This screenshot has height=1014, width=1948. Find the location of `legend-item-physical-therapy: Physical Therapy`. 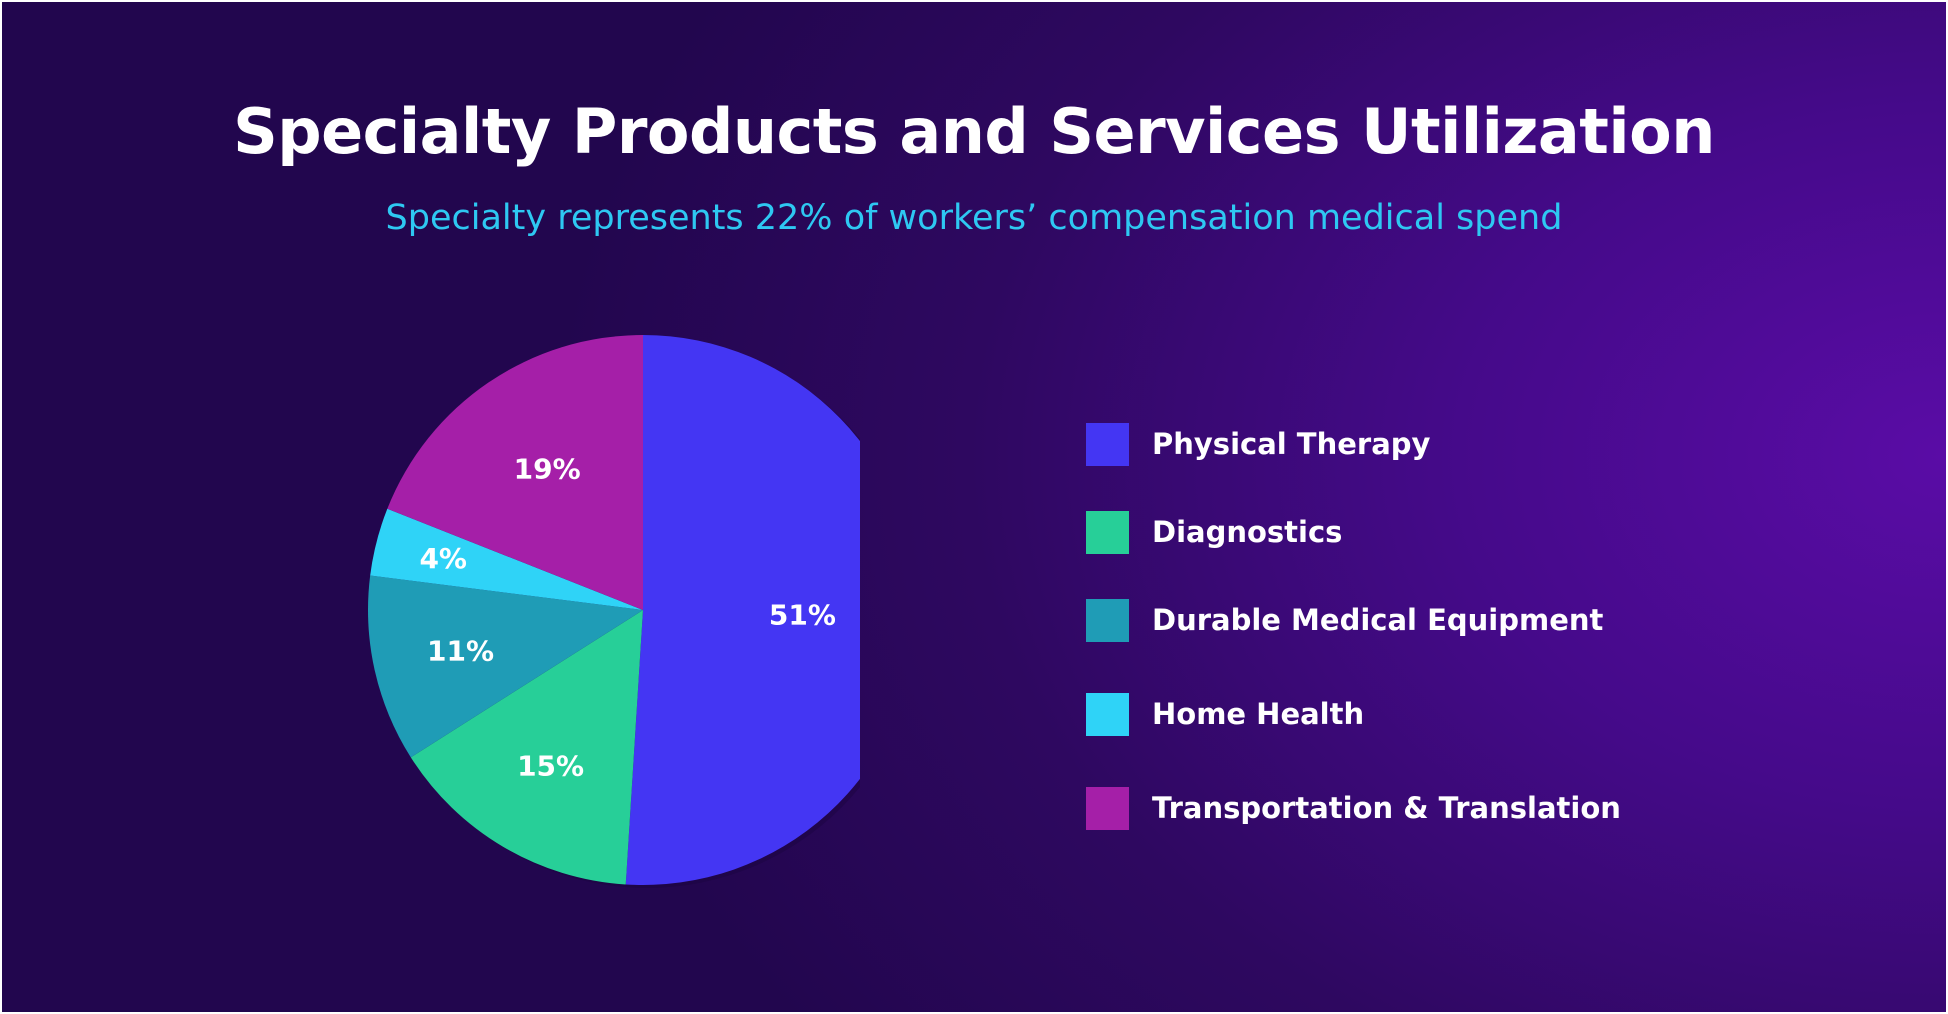

legend-item-physical-therapy: Physical Therapy is located at coordinates (1258, 444).